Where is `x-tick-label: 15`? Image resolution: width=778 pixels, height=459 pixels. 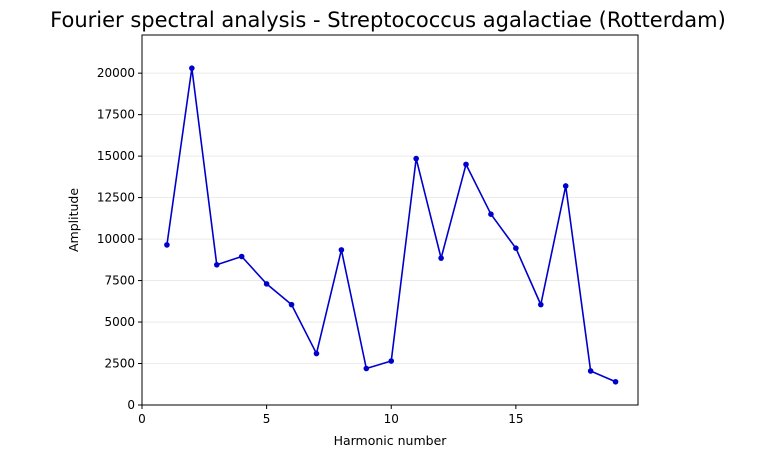
x-tick-label: 15 is located at coordinates (515, 419).